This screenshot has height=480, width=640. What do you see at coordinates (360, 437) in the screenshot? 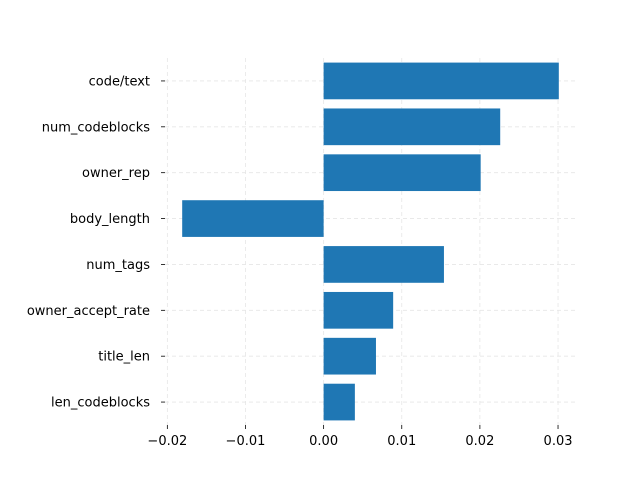
I see `x-axis: −0.02 −0.01 0.00 0.01 0.02 0.03` at bounding box center [360, 437].